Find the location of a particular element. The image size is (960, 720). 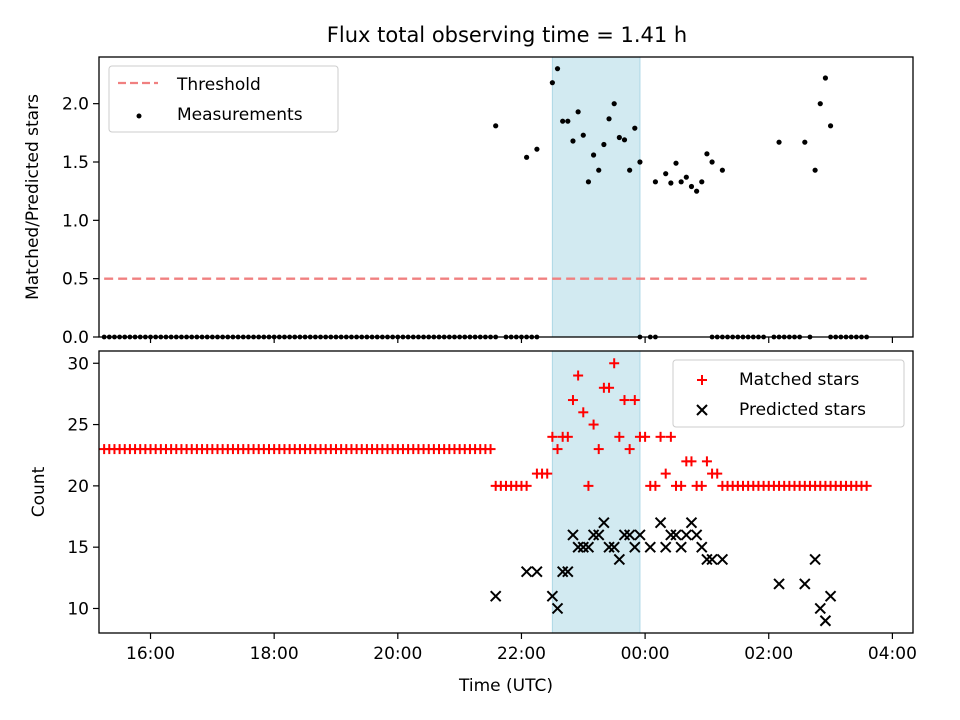

count-y-axis: 10 15 20 25 30 is located at coordinates (83, 486).